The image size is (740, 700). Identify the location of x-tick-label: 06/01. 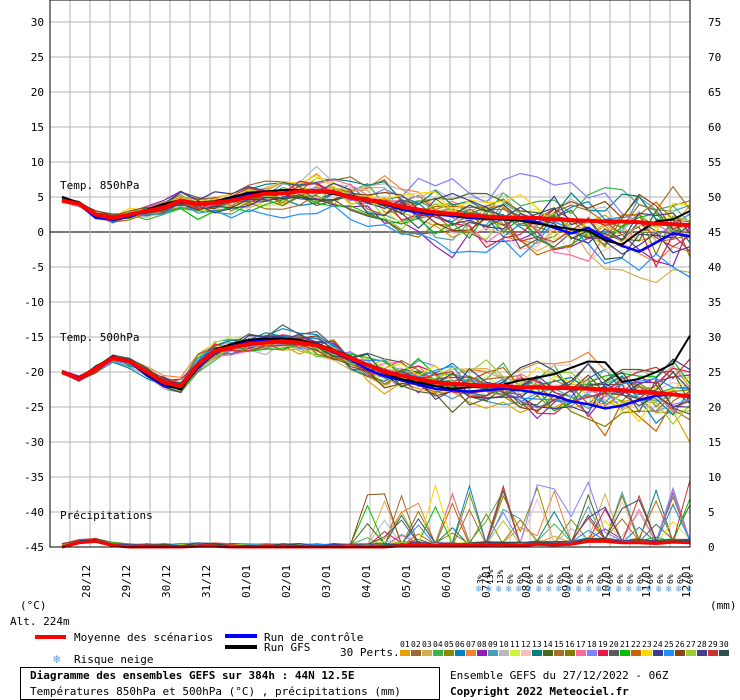
(446, 581).